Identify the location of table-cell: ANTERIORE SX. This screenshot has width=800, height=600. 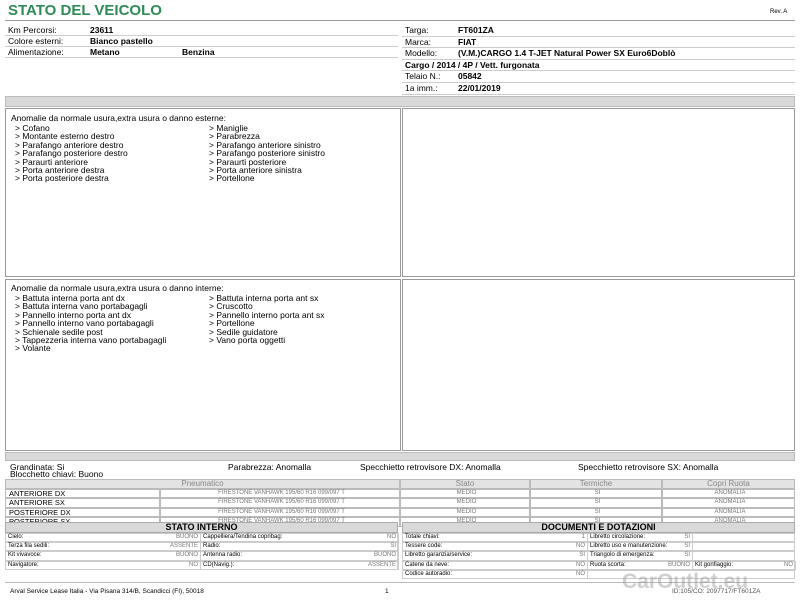
(82, 503).